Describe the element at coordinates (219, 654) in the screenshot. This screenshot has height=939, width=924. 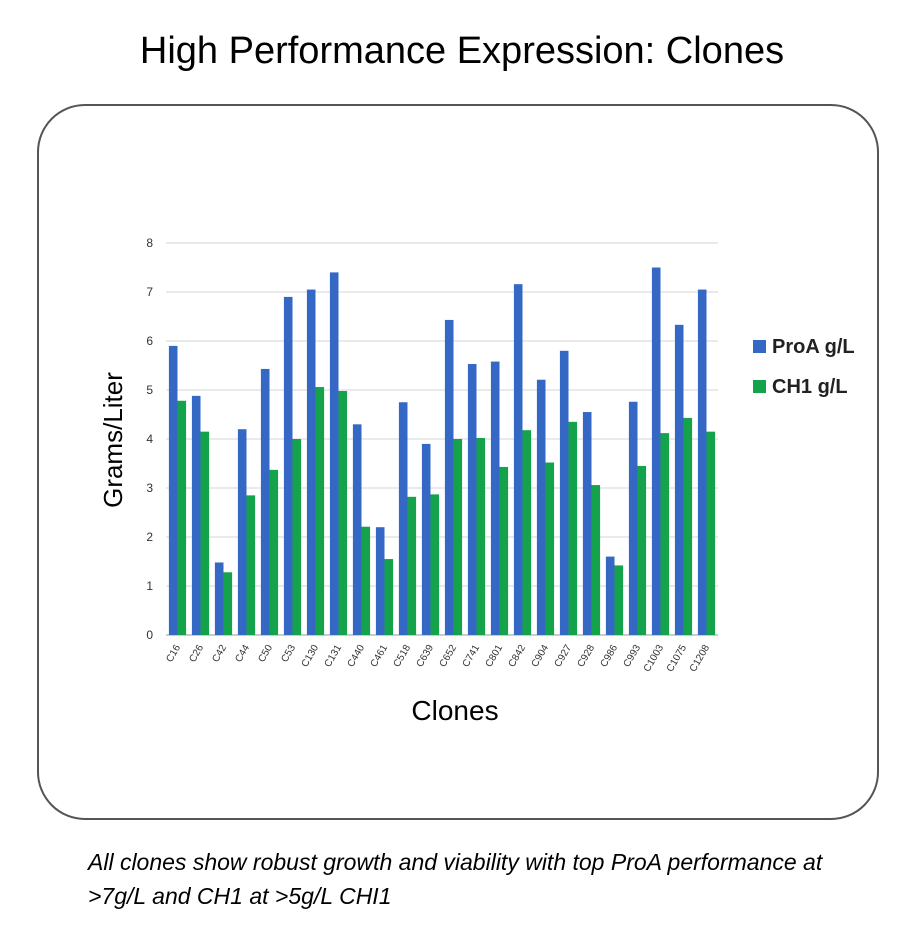
I see `x-tick-label: C42` at that location.